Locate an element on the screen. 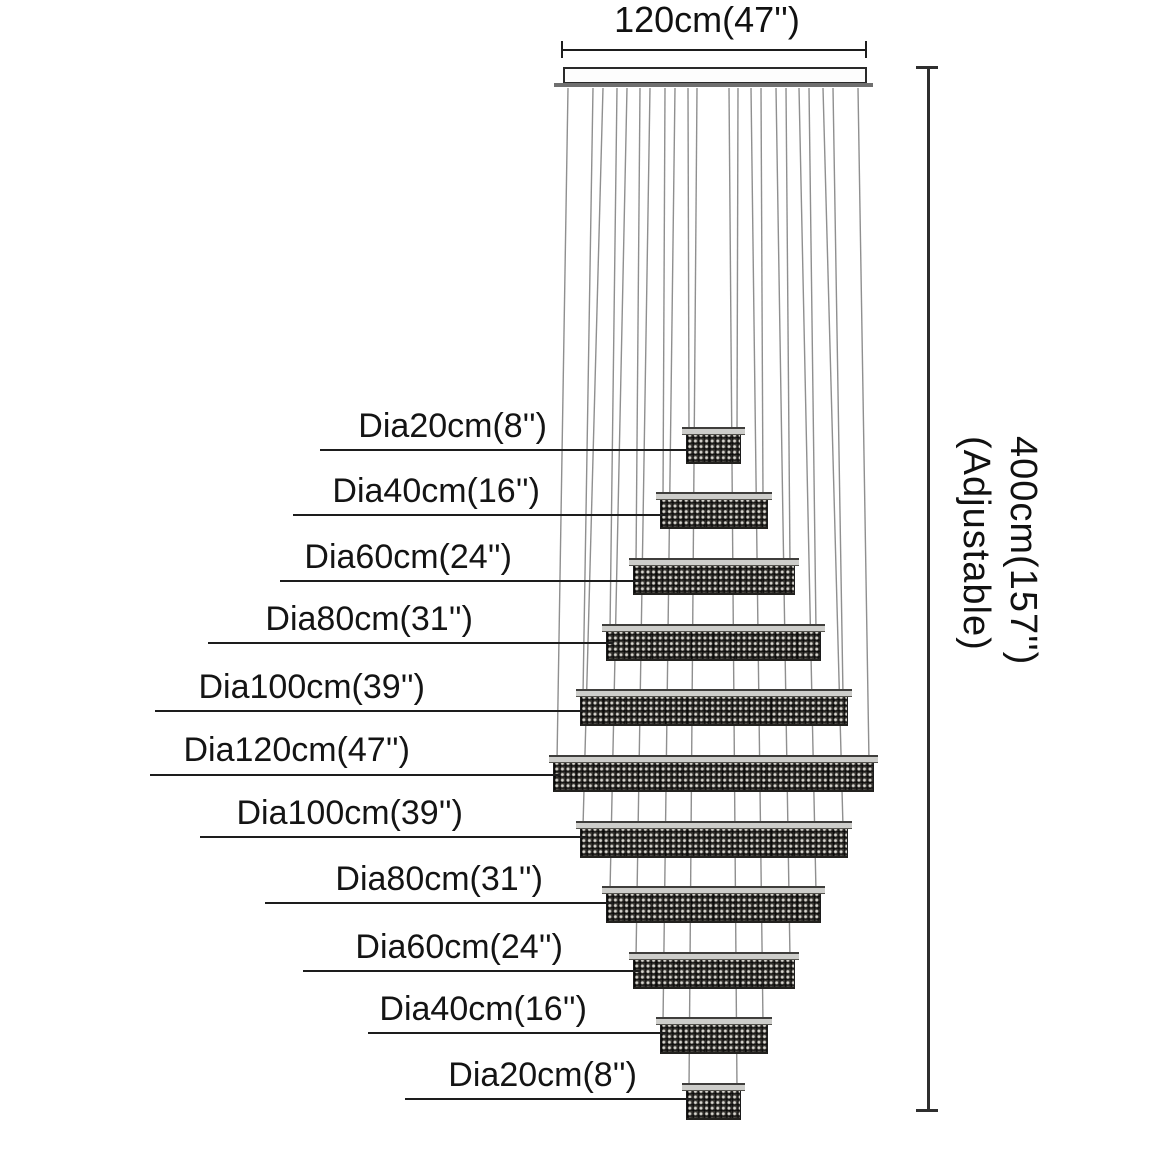 The width and height of the screenshot is (1149, 1149). tier-6-dia120cm is located at coordinates (713, 773).